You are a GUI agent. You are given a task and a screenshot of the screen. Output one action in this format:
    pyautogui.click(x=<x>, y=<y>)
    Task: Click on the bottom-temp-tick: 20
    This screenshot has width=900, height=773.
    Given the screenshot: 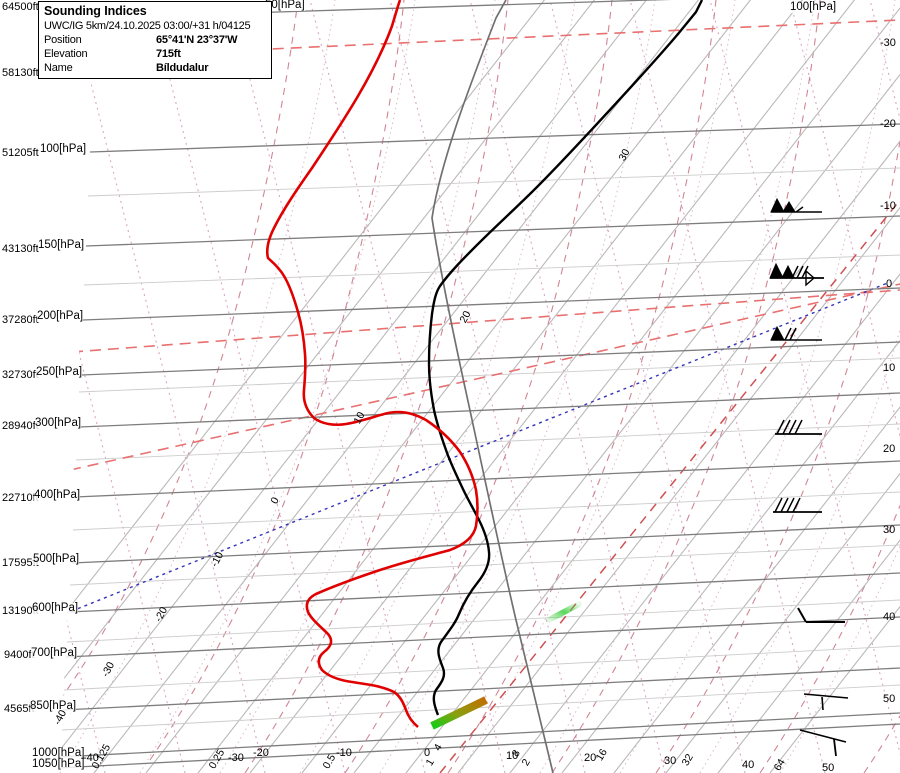 What is the action you would take?
    pyautogui.click(x=590, y=758)
    